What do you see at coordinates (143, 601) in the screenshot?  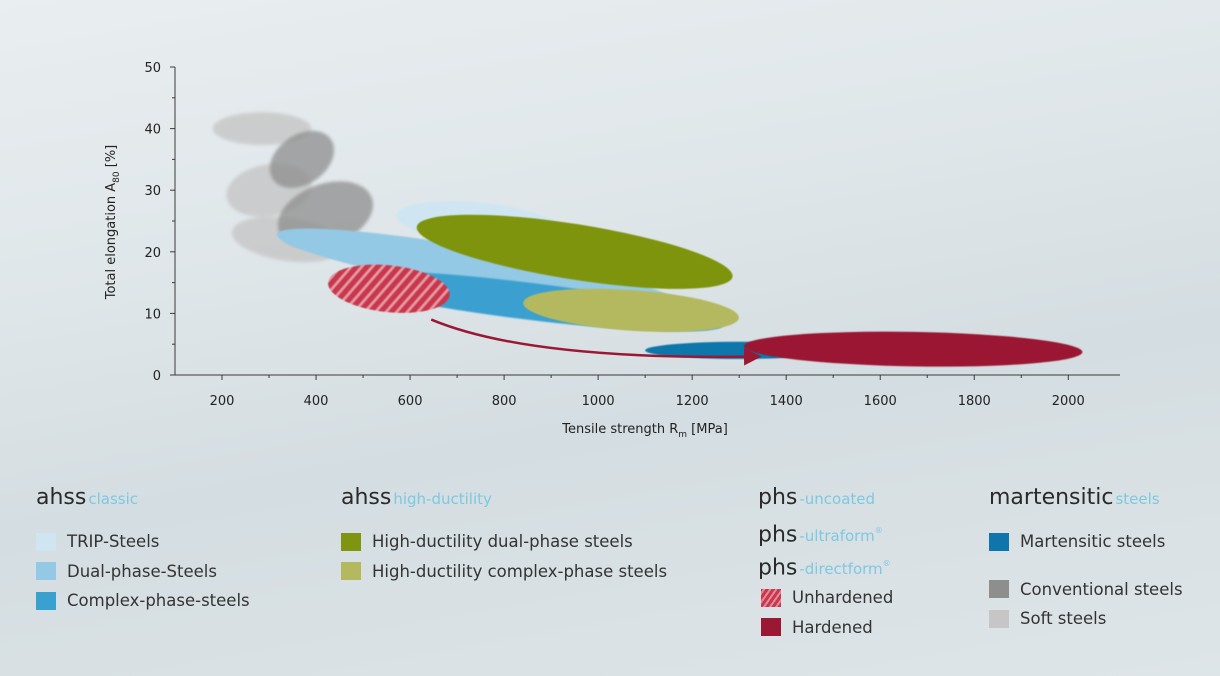 I see `legend-item-complex-phase: Complex-phase-steels` at bounding box center [143, 601].